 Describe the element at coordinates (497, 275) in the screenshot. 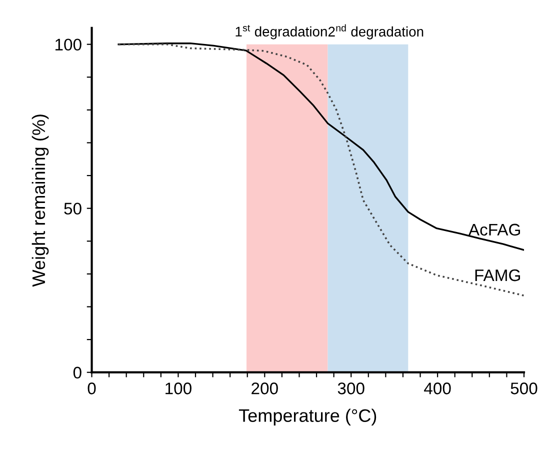

I see `series-label: FAMG` at that location.